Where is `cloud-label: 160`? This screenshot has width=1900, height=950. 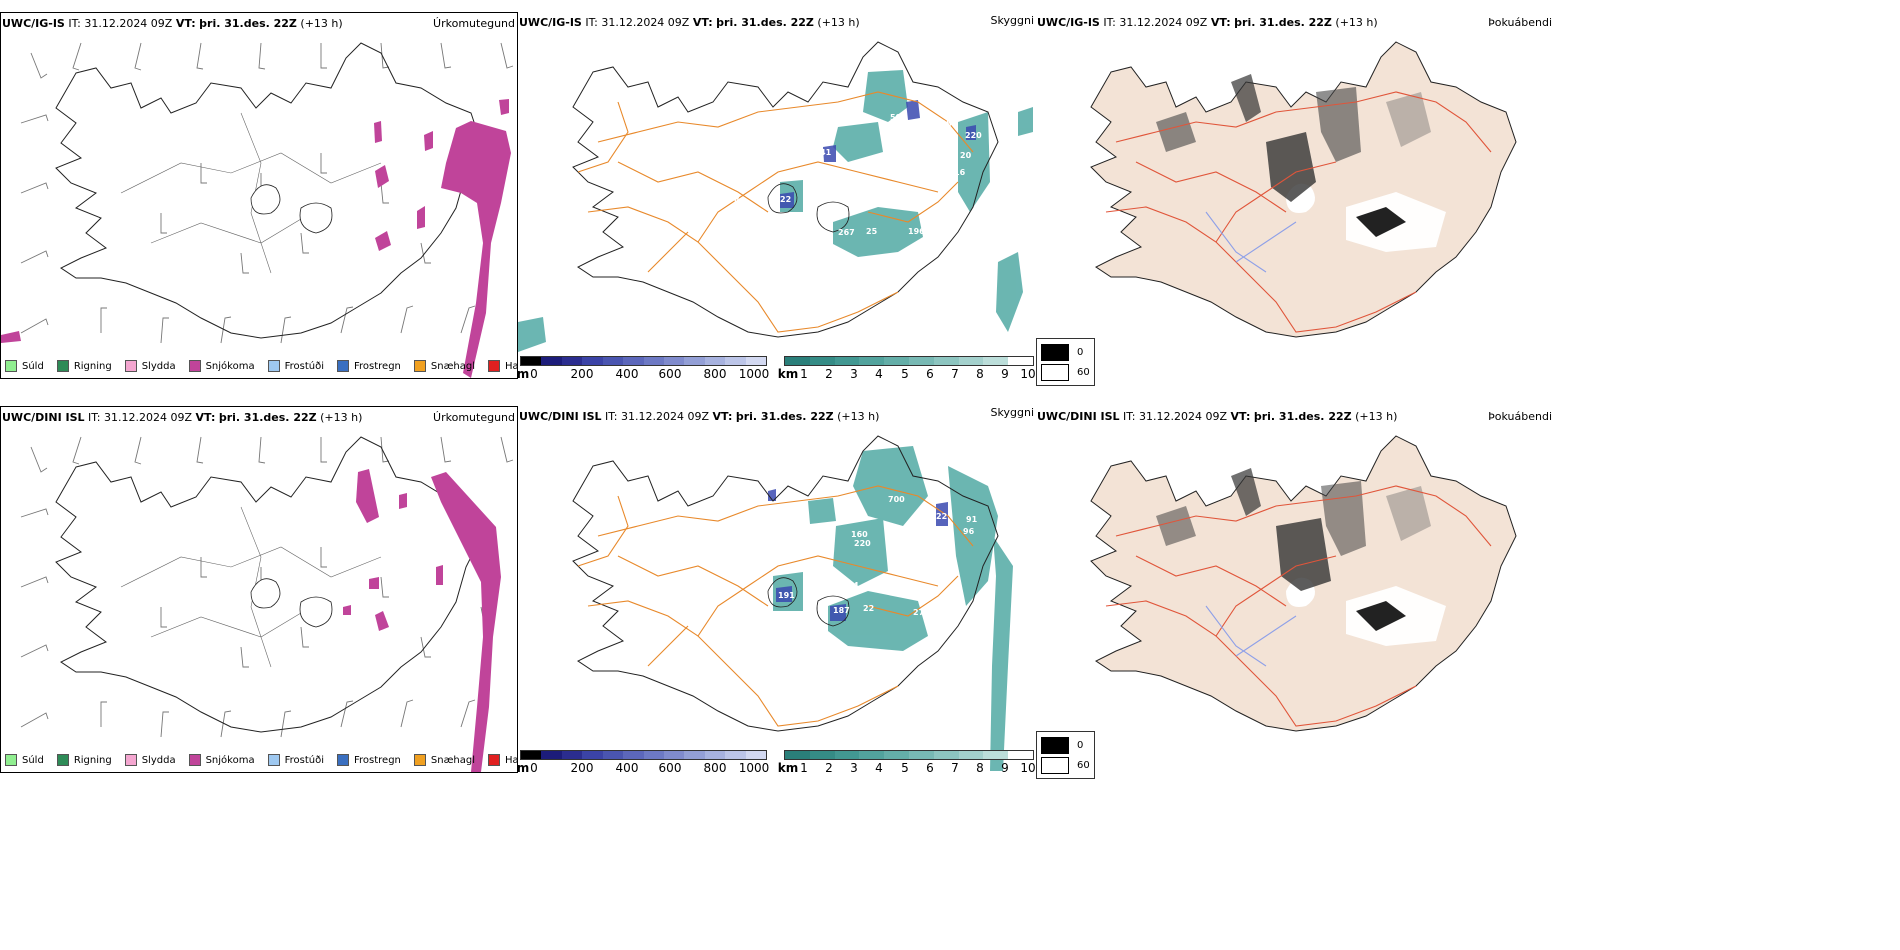
cloud-label: 160 is located at coordinates (859, 534).